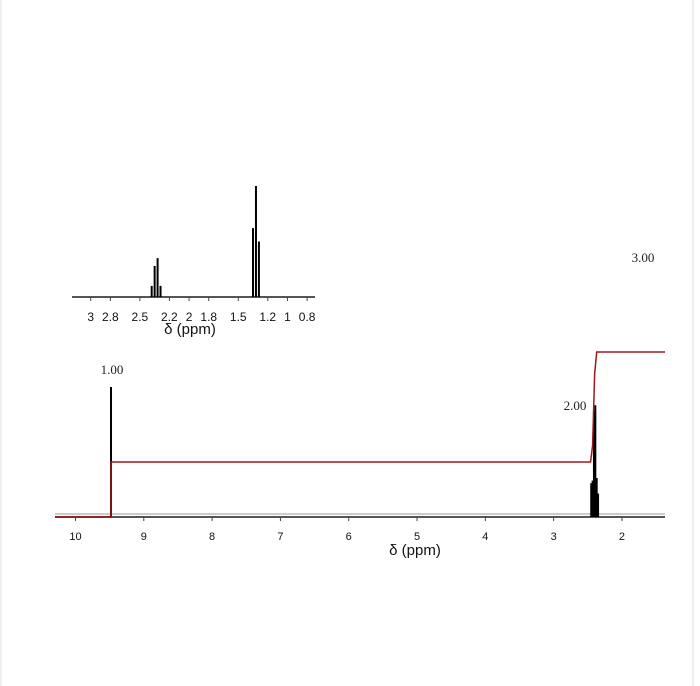 The height and width of the screenshot is (686, 700). What do you see at coordinates (238, 317) in the screenshot?
I see `x-tick-label: 1.5` at bounding box center [238, 317].